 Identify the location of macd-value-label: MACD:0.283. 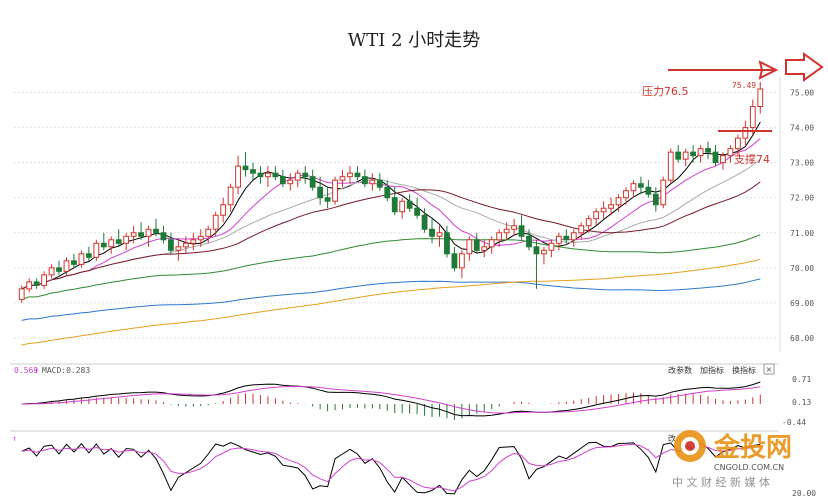
(66, 370).